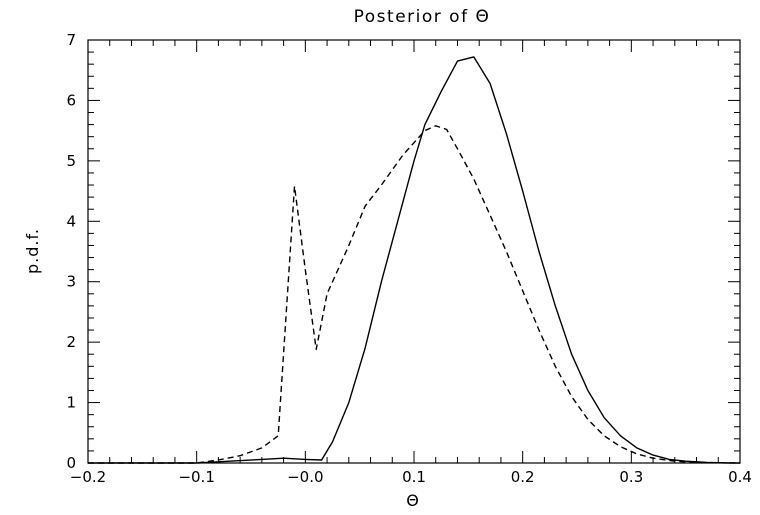  Describe the element at coordinates (305, 477) in the screenshot. I see `x-tick-label: −0.0` at that location.